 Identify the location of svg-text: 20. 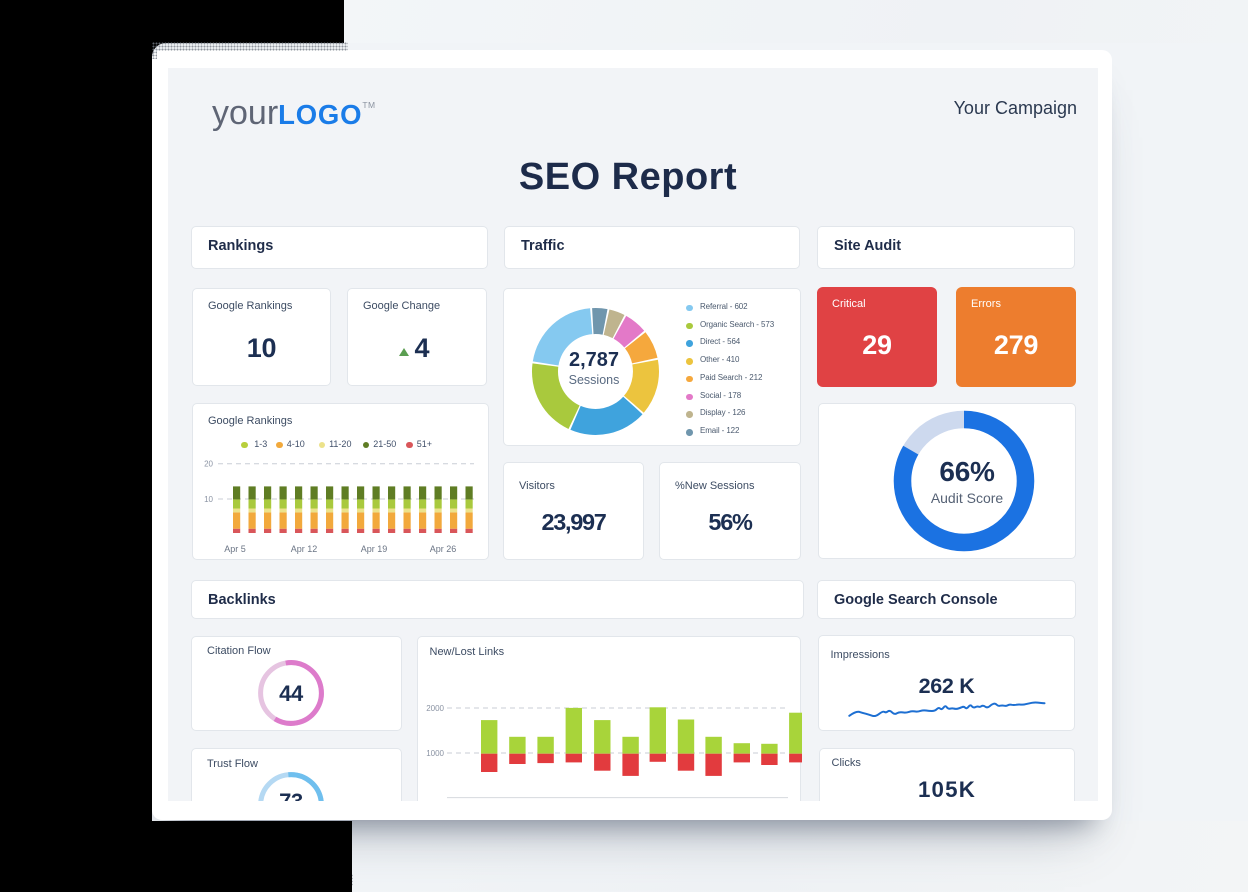
(208, 464).